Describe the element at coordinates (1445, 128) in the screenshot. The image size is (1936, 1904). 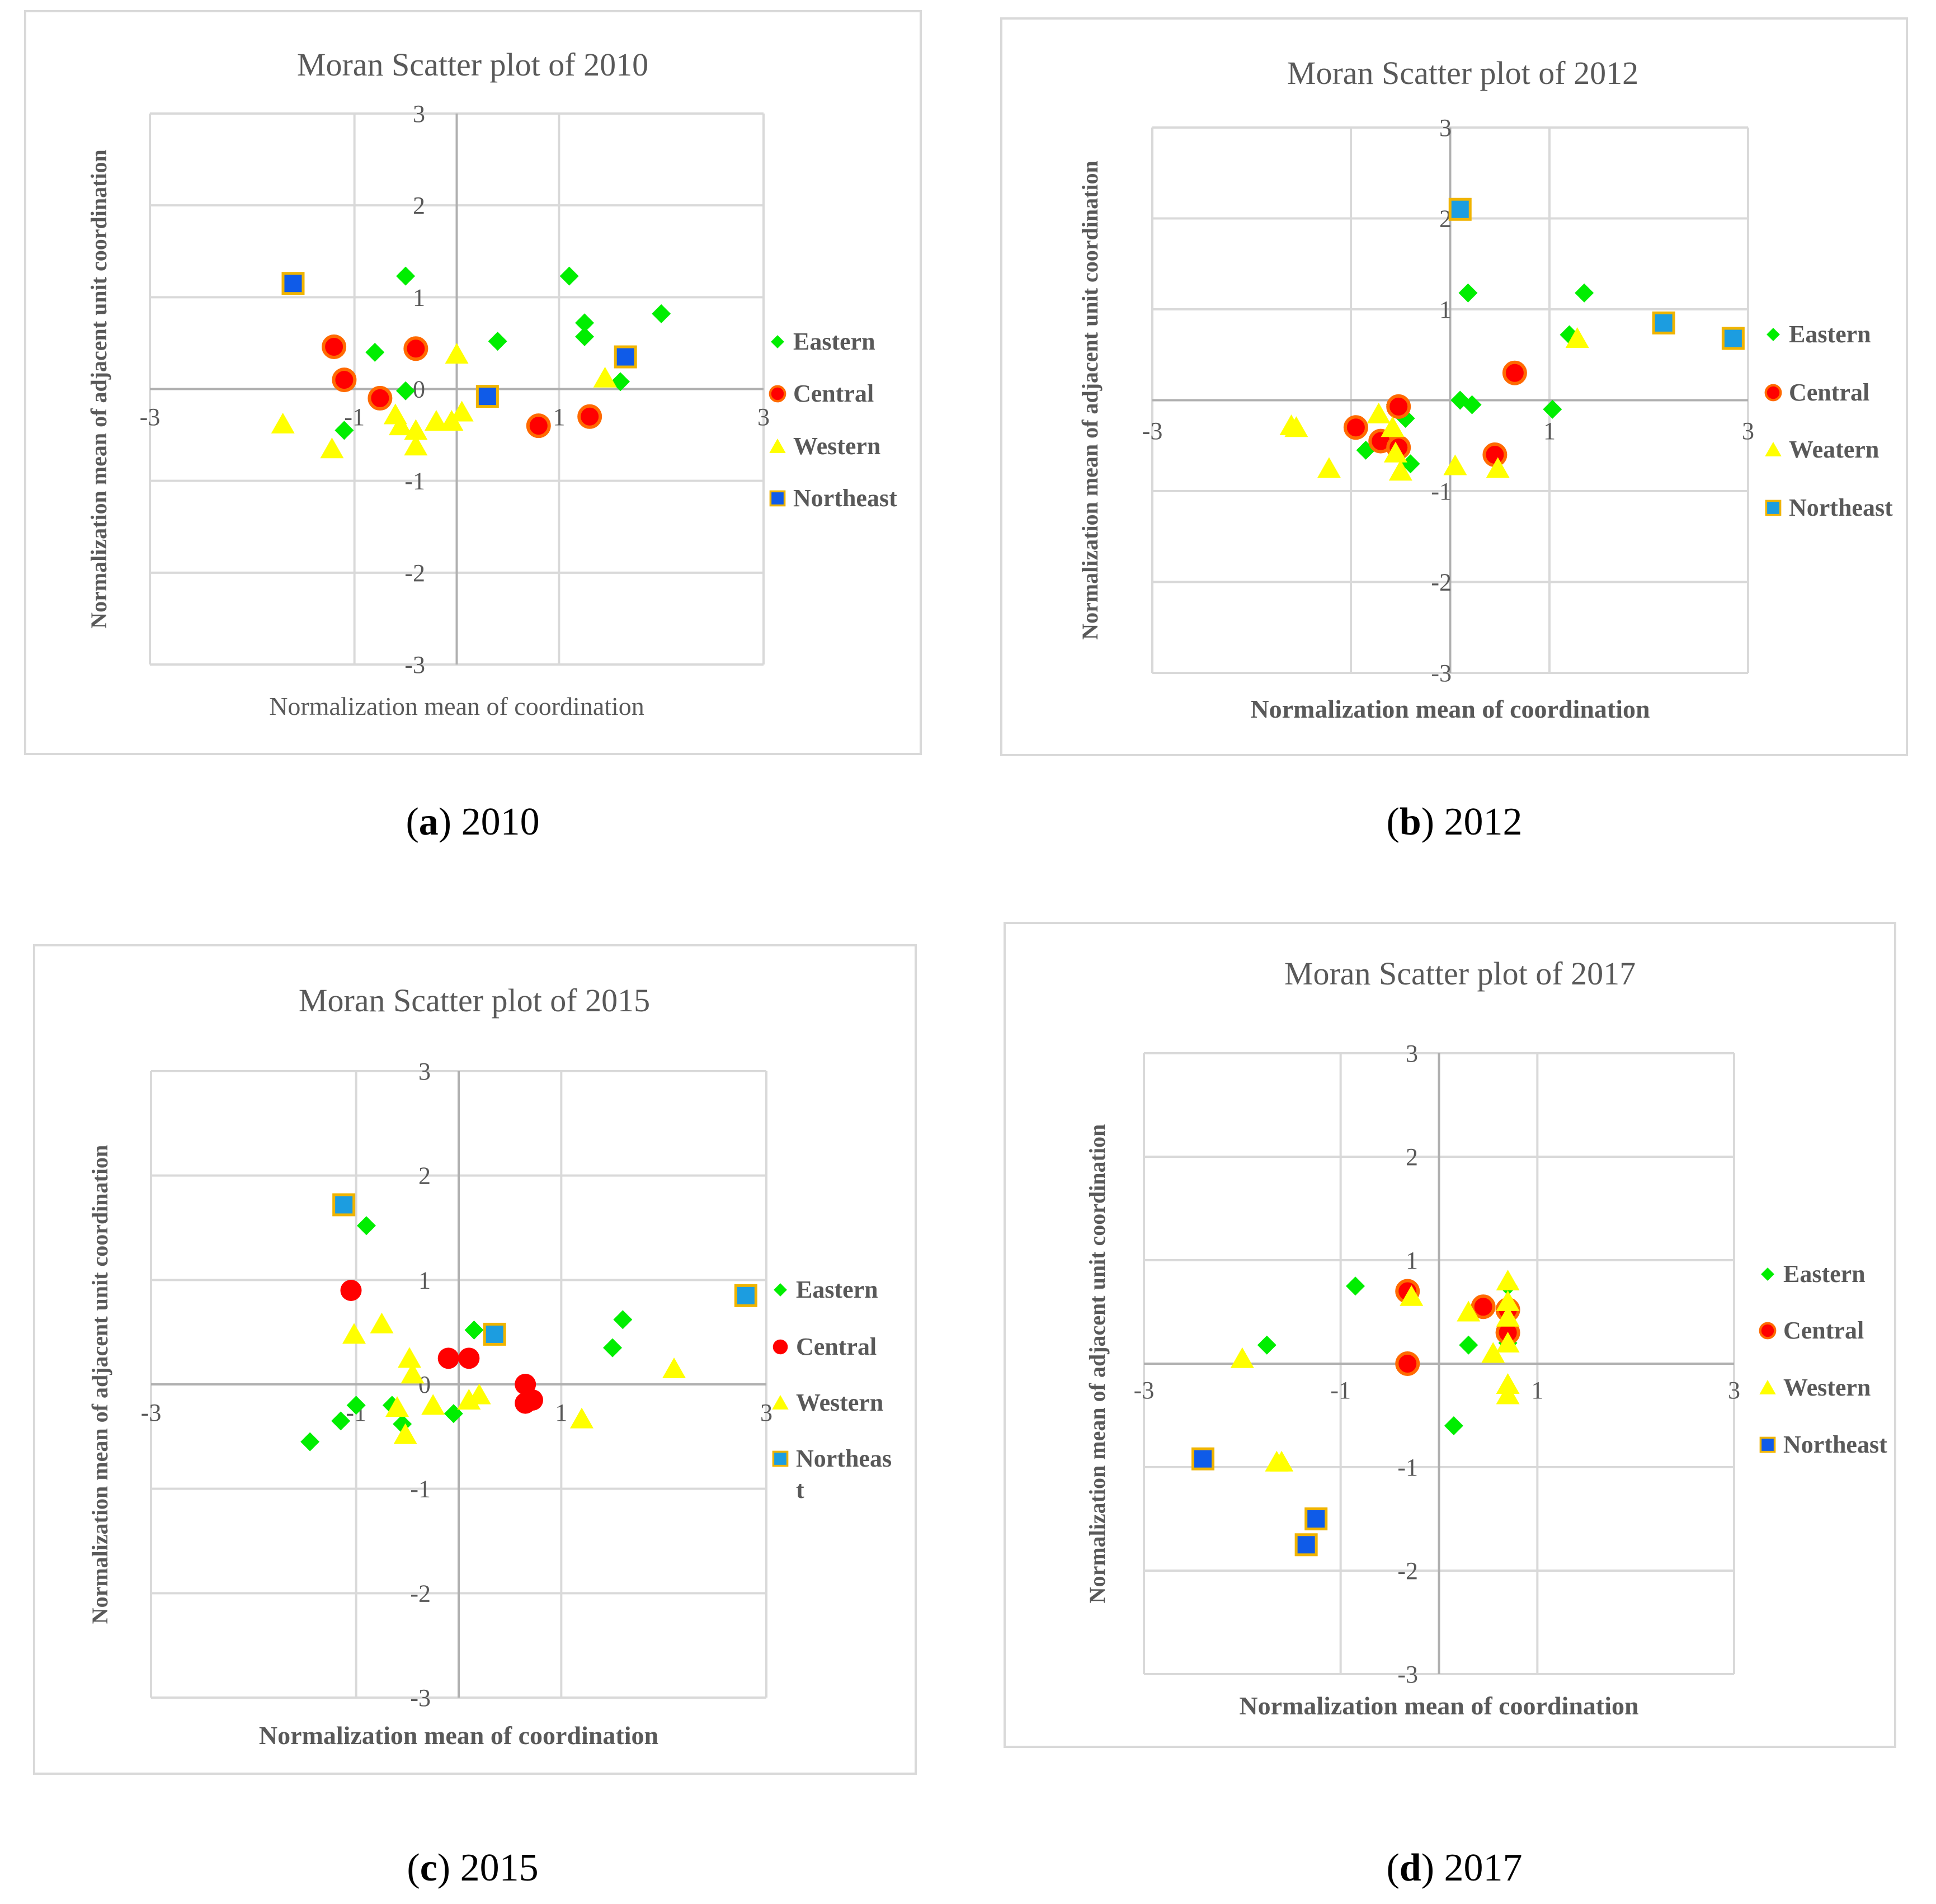
I see `y-tick-label: 3` at that location.